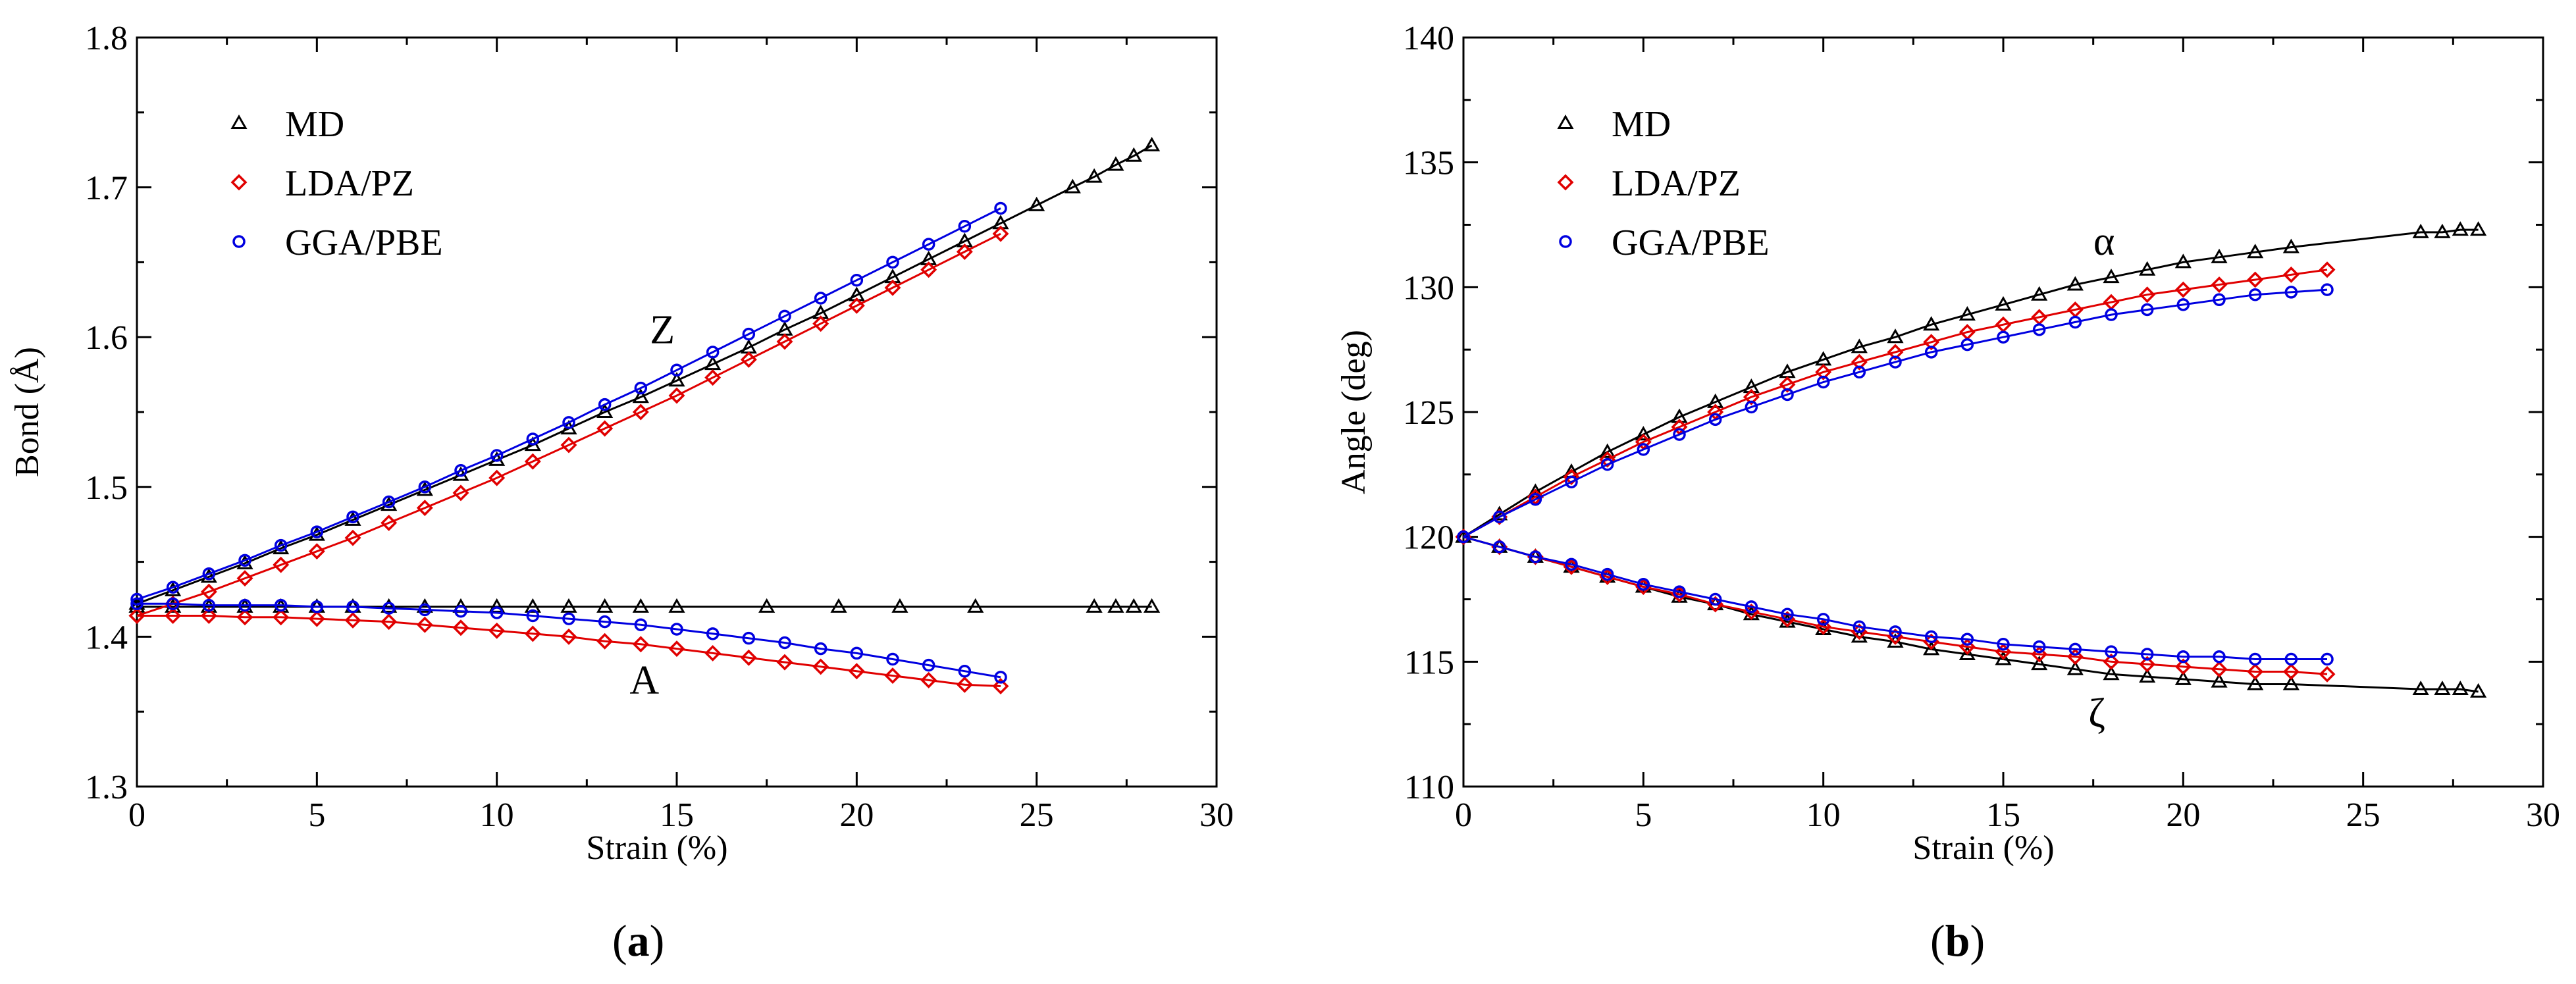 The image size is (2576, 984). I want to click on y-tick-label: 1.3, so click(106, 787).